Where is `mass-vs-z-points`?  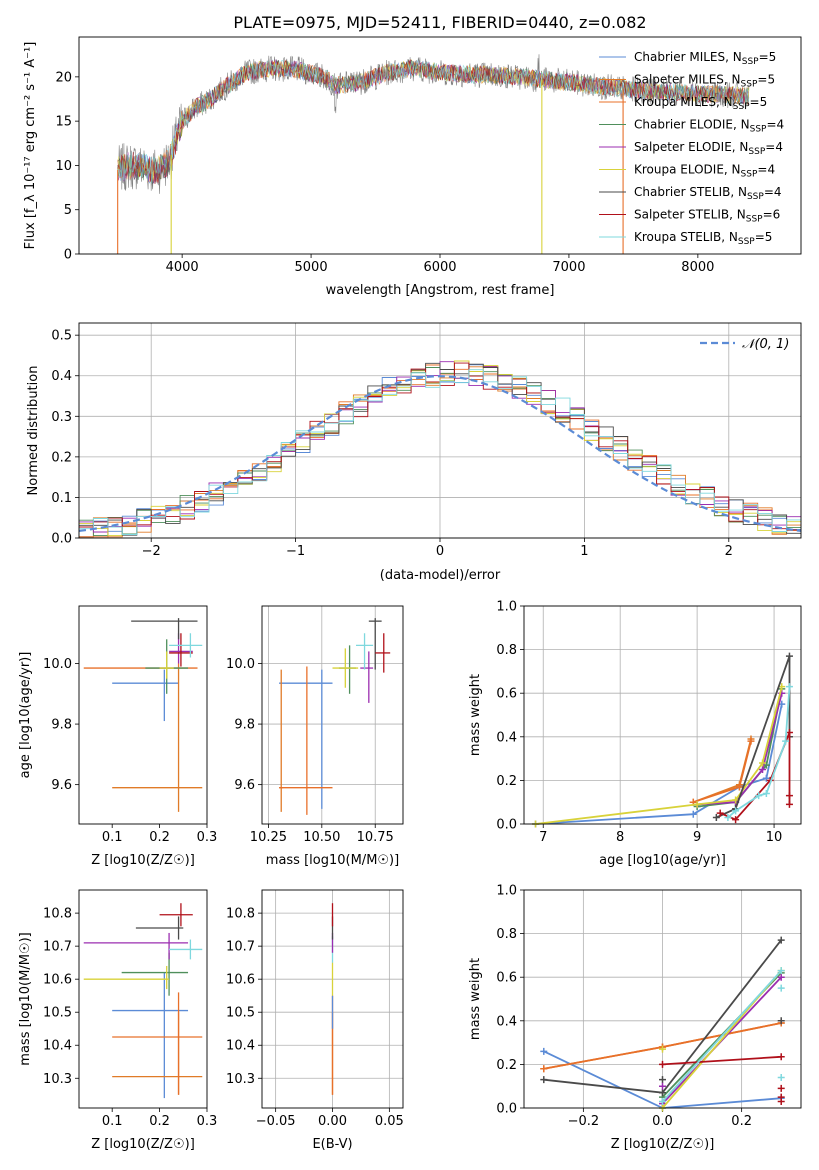 mass-vs-z-points is located at coordinates (143, 1001).